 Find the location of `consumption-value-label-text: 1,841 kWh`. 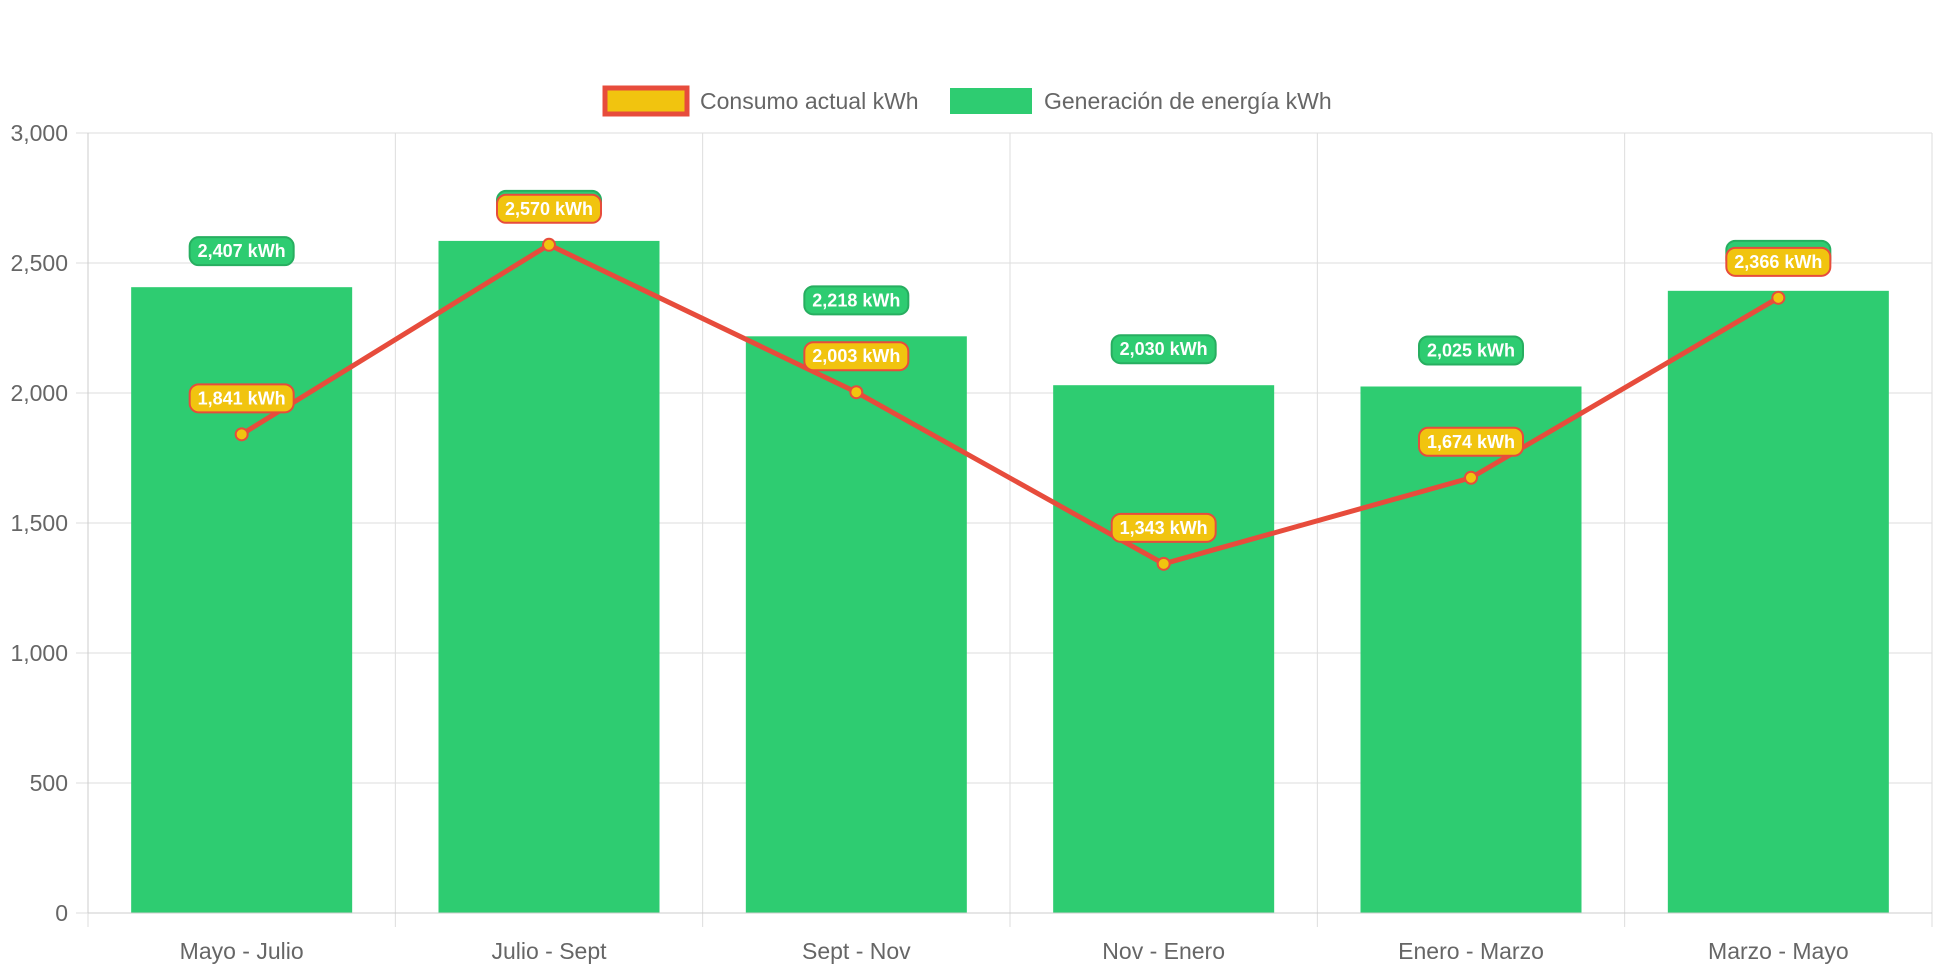

consumption-value-label-text: 1,841 kWh is located at coordinates (242, 398).